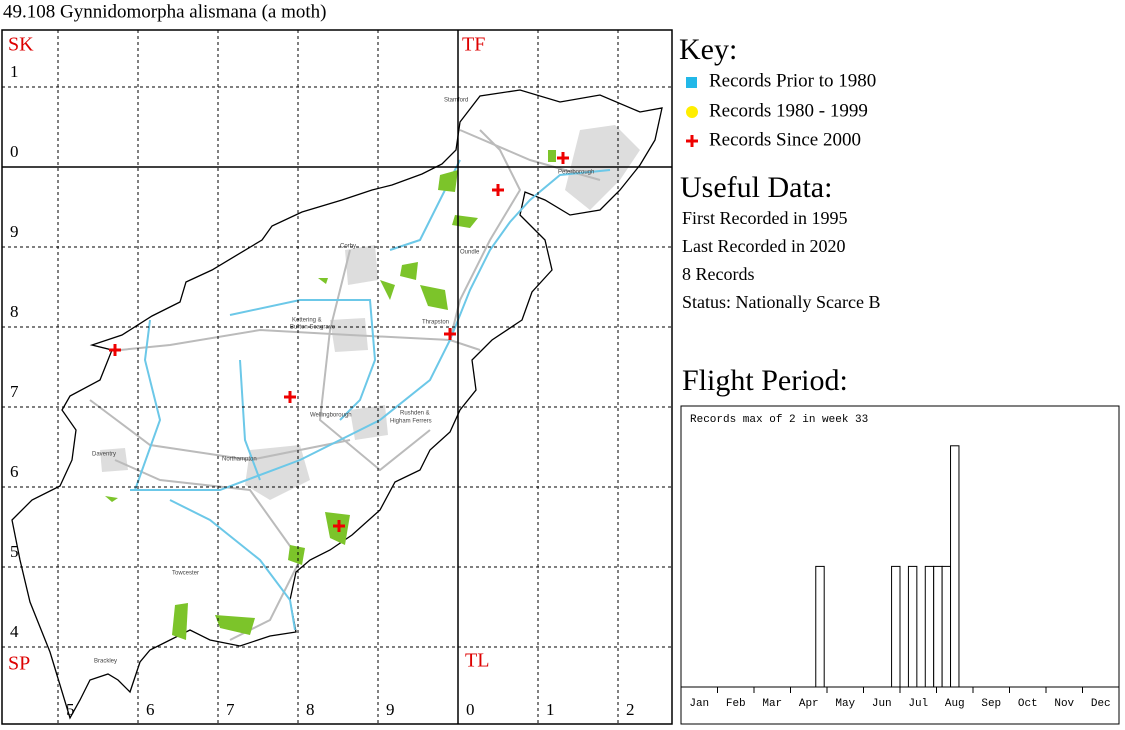 The height and width of the screenshot is (730, 1125). What do you see at coordinates (411, 422) in the screenshot?
I see `town-label: Higham Ferrers` at bounding box center [411, 422].